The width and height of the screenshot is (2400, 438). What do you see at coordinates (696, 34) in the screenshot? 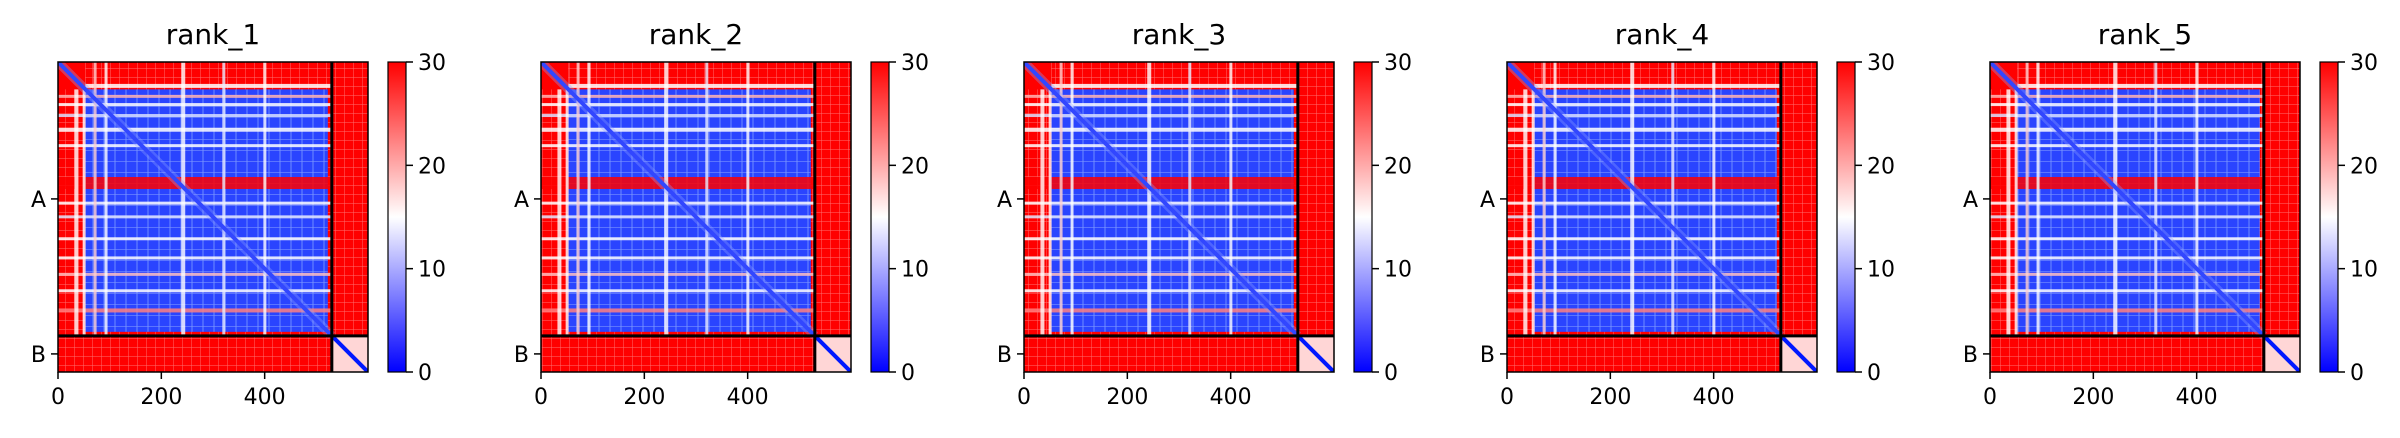
I see `panel-title: rank_2` at bounding box center [696, 34].